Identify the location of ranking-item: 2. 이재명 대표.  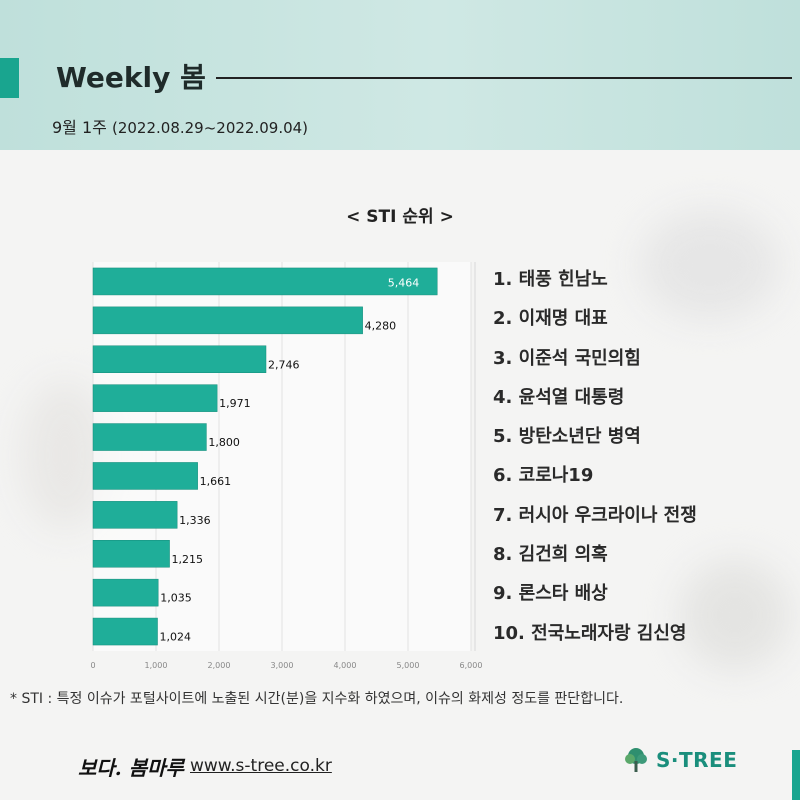
(550, 319).